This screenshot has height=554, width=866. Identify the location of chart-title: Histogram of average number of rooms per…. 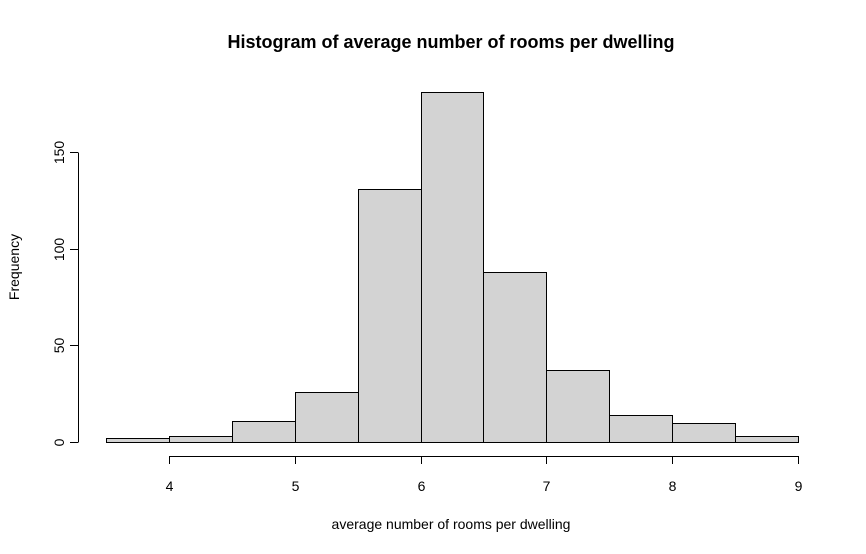
(450, 42).